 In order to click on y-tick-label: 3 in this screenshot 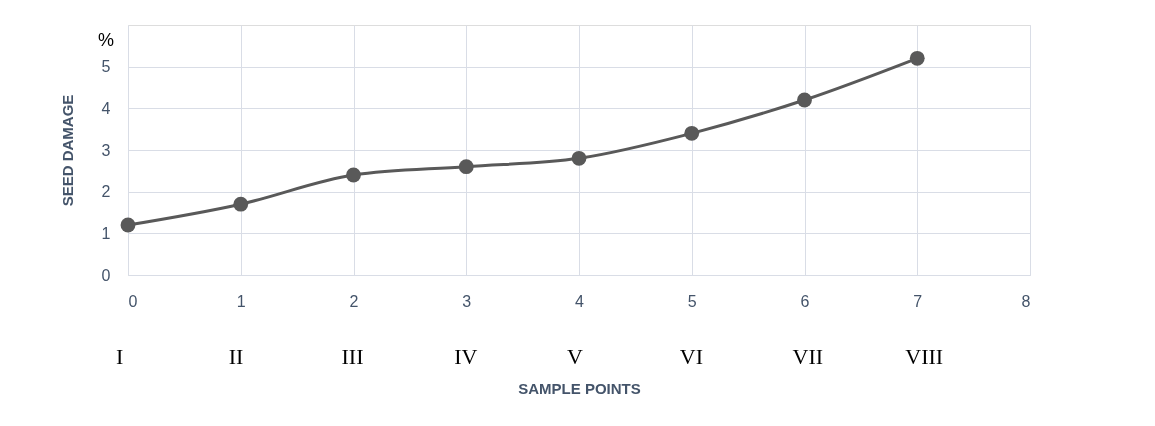, I will do `click(106, 150)`.